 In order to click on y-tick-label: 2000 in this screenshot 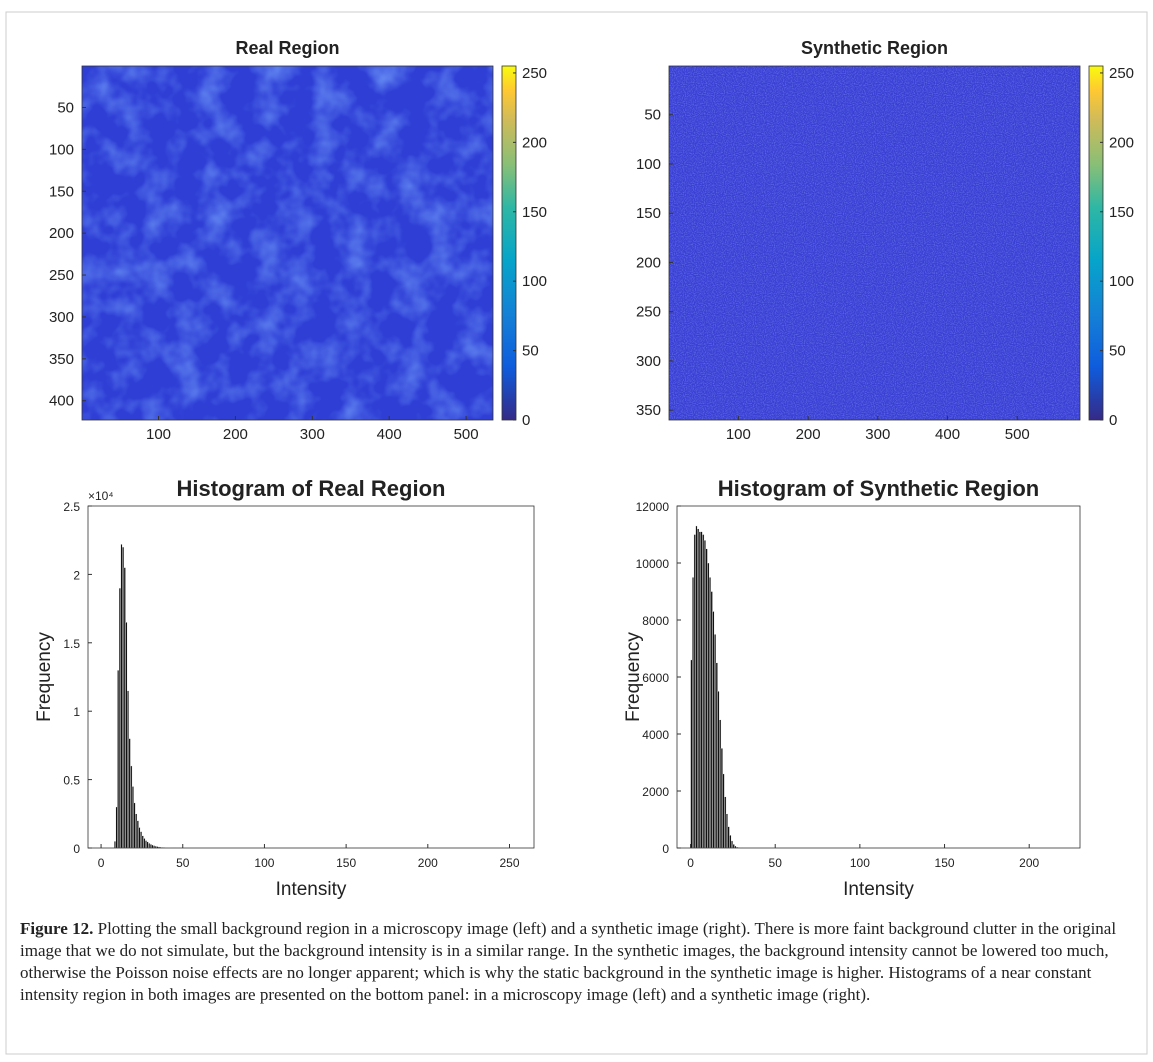, I will do `click(655, 792)`.